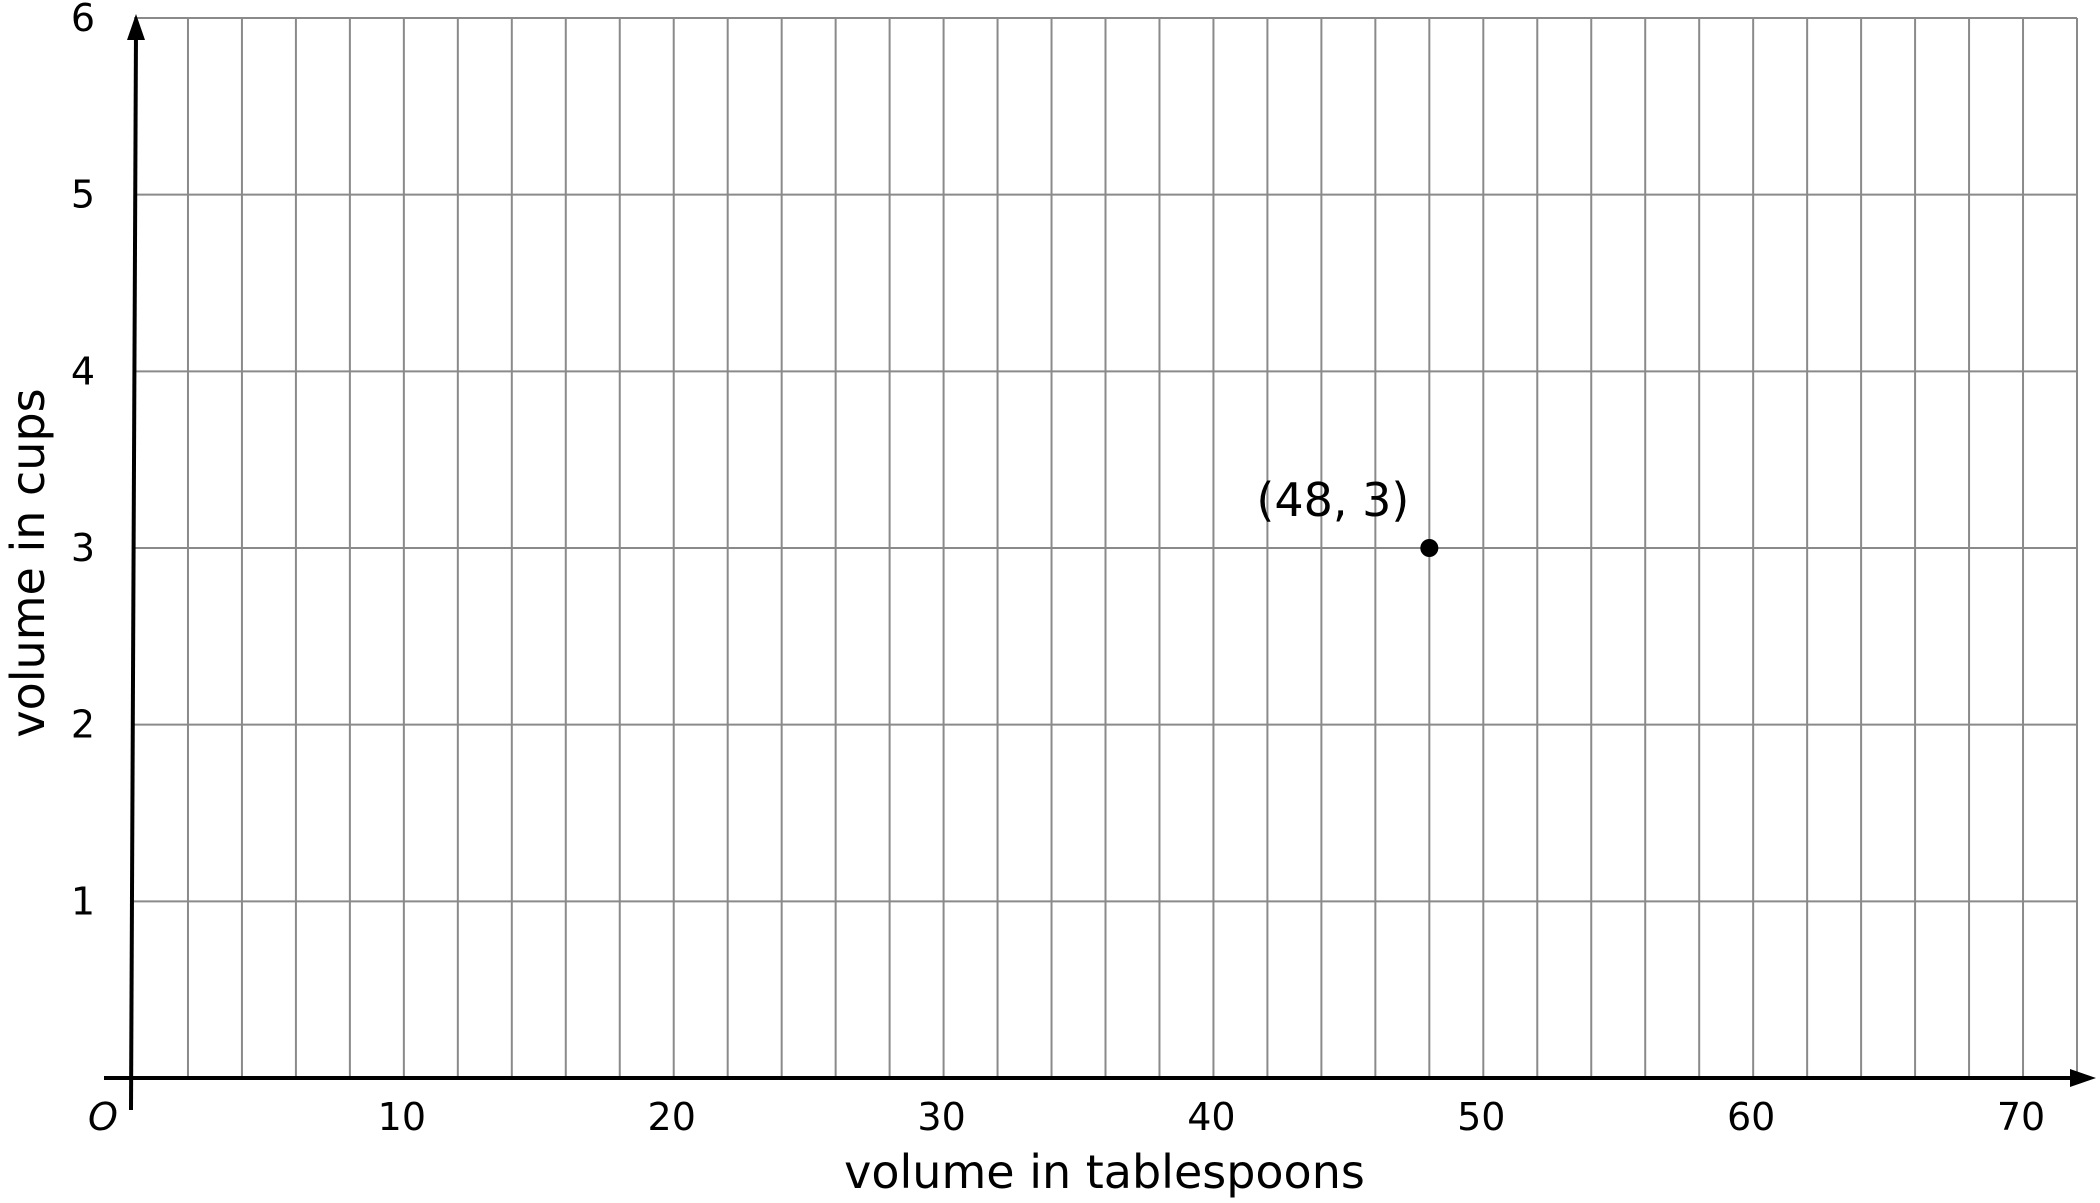 This screenshot has width=2100, height=1203. Describe the element at coordinates (136, 27) in the screenshot. I see `y-axis-arrow-icon` at that location.